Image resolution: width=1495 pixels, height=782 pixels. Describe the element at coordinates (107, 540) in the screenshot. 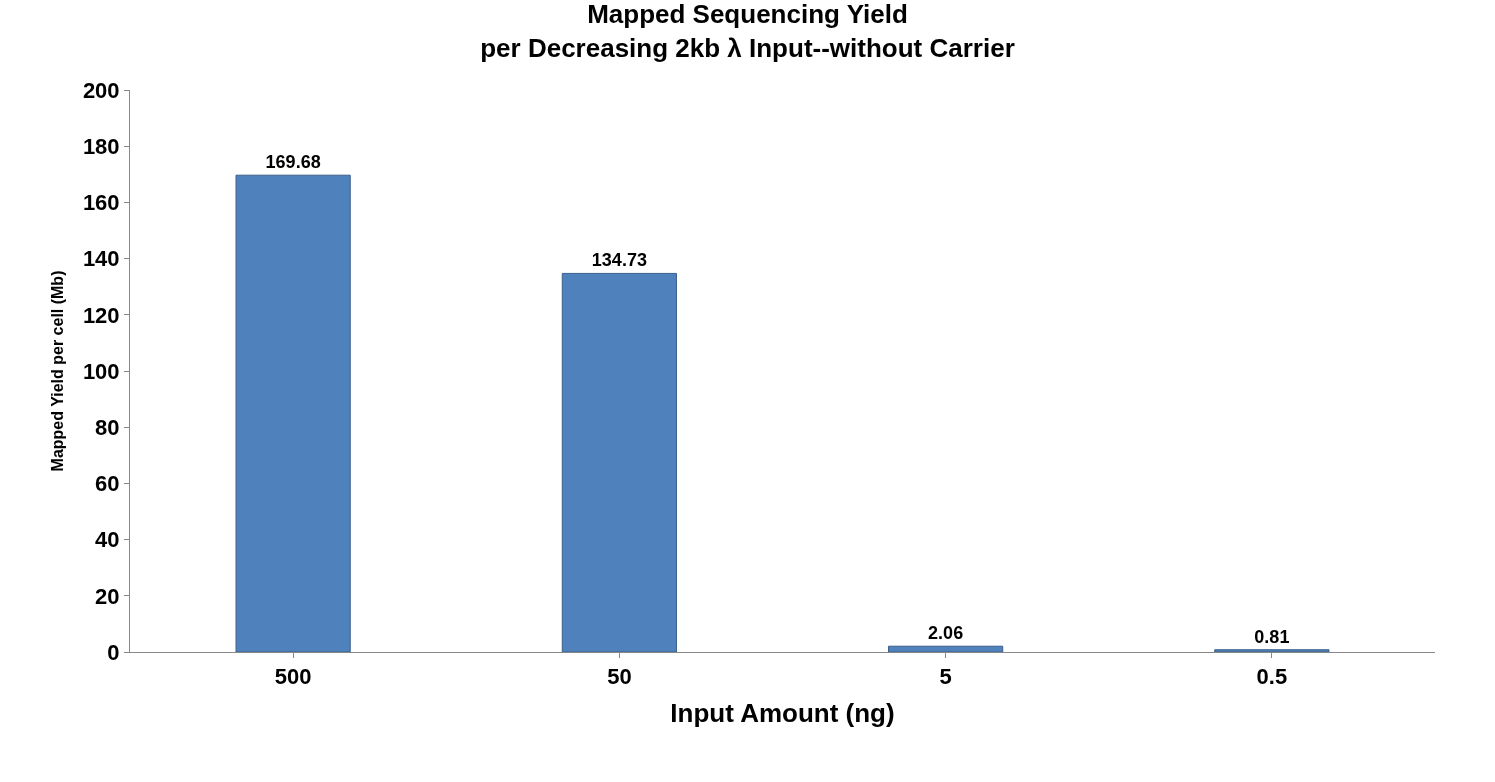

I see `y-tick-label: 40` at that location.